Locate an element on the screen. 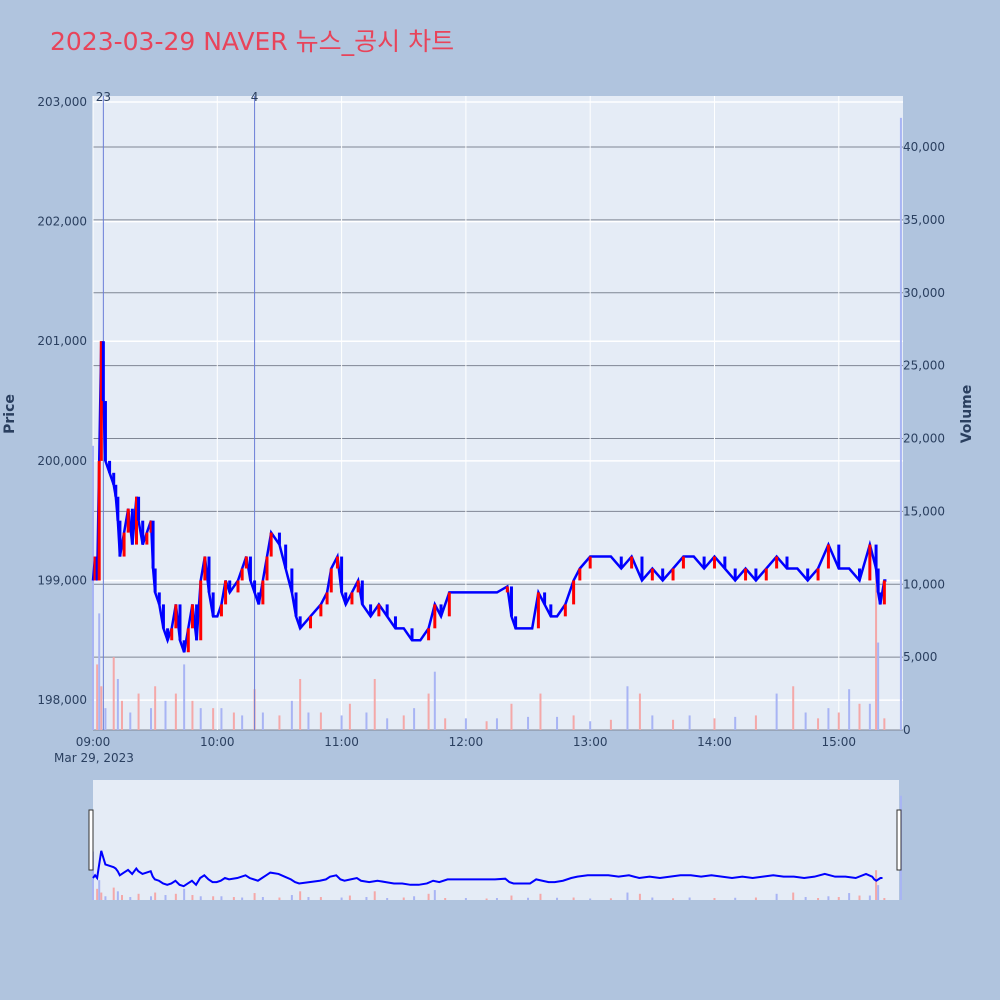 The image size is (1000, 1000). time-tick-label: 12:00 is located at coordinates (466, 742).